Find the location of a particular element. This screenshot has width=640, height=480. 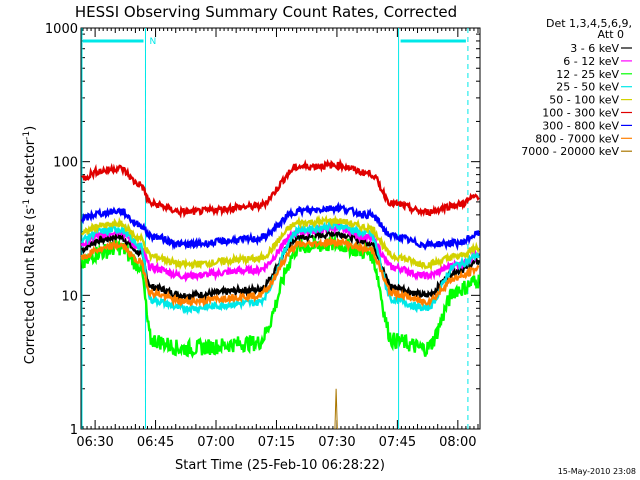

y-axis-label-main: Corrected Count Rate (s is located at coordinates (30, 286).